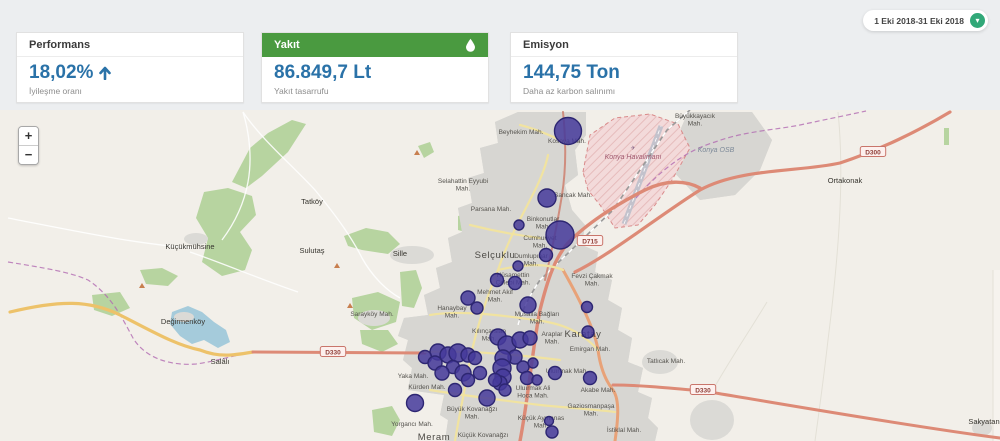 The image size is (1000, 441). Describe the element at coordinates (977, 20) in the screenshot. I see `chevron-down-icon: ▾` at that location.